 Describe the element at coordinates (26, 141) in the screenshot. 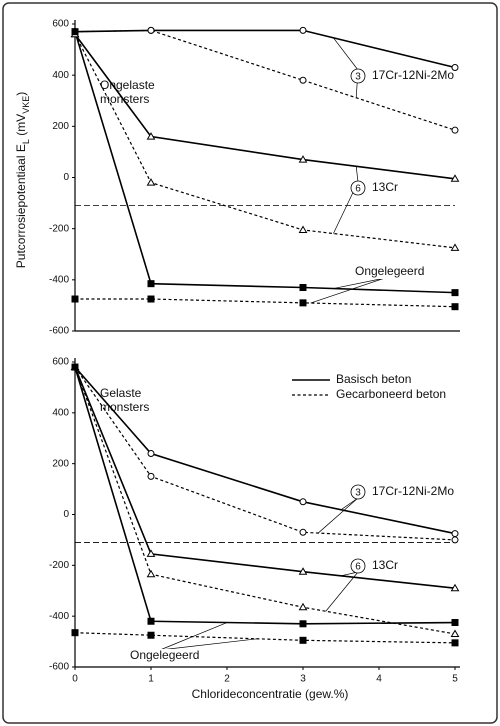

I see `y-label-part: L` at that location.